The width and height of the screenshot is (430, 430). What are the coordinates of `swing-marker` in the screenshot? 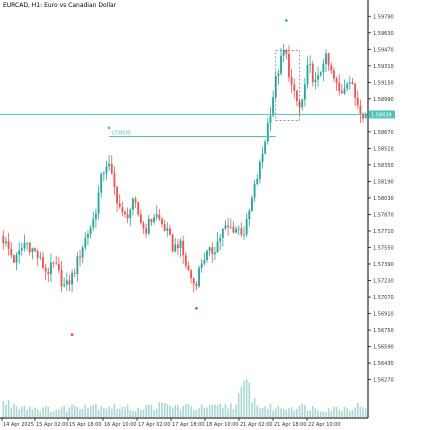 It's located at (72, 334).